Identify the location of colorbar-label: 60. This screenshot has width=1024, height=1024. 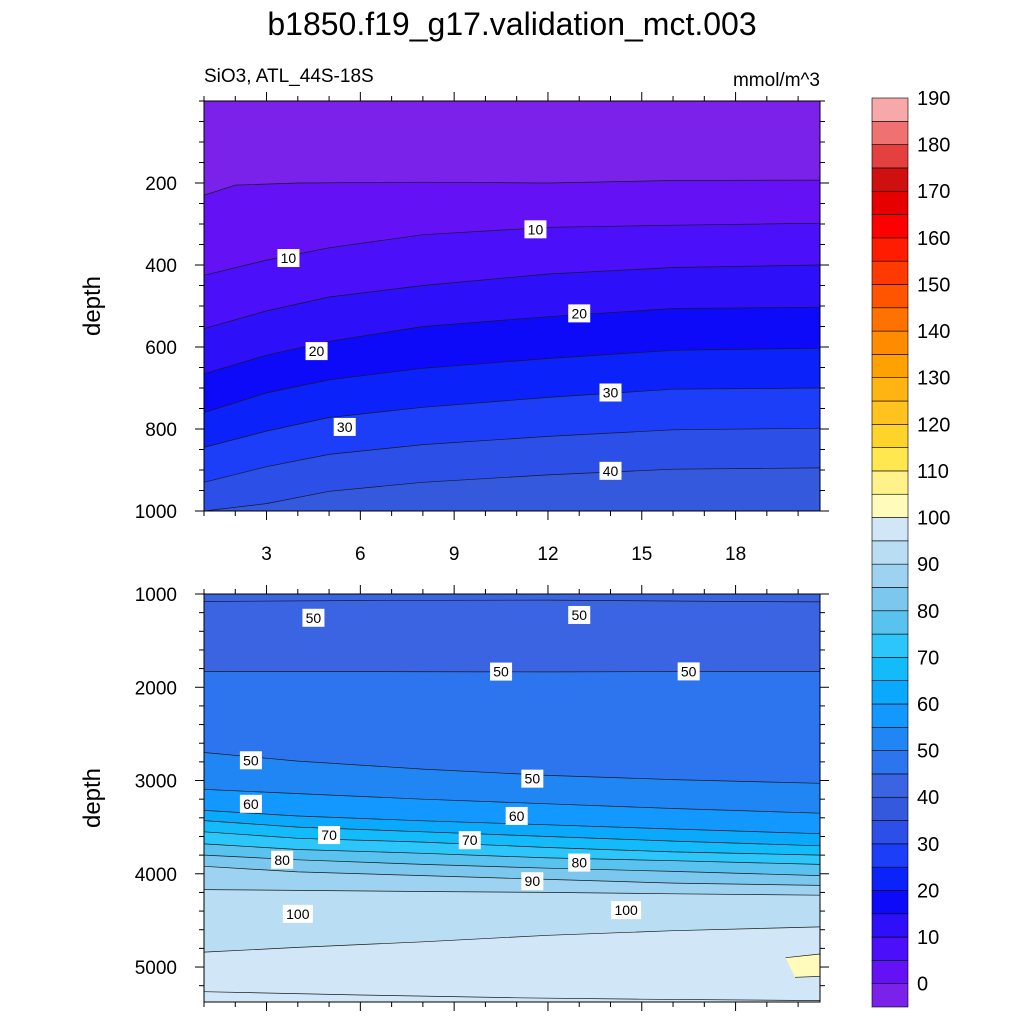
(928, 705).